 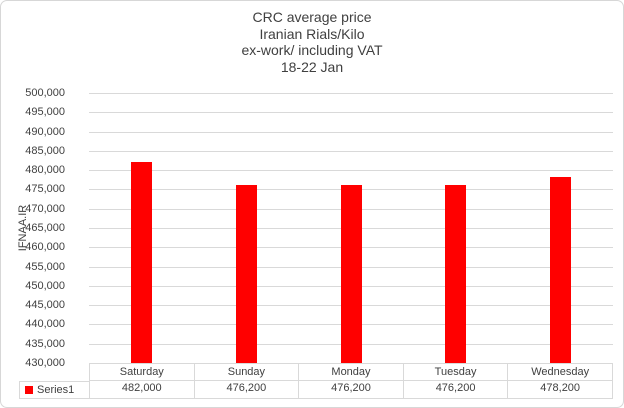 What do you see at coordinates (312, 66) in the screenshot?
I see `chart-title-line: 18-22 Jan` at bounding box center [312, 66].